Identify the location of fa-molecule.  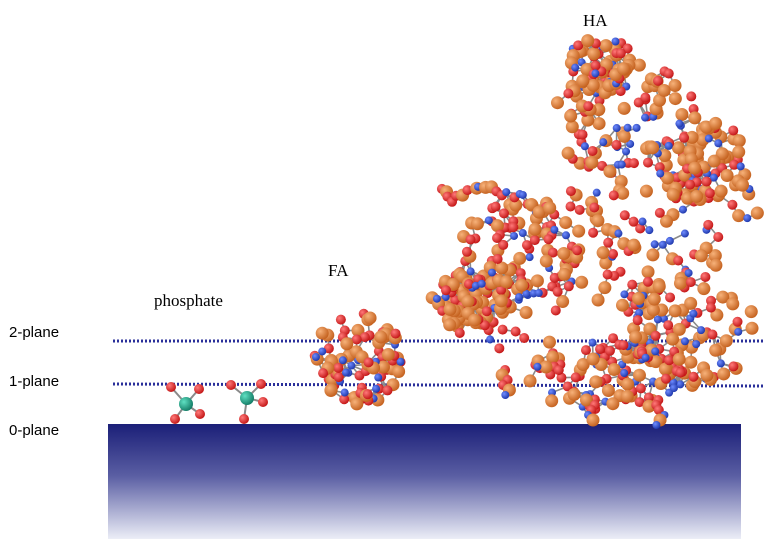
(357, 359).